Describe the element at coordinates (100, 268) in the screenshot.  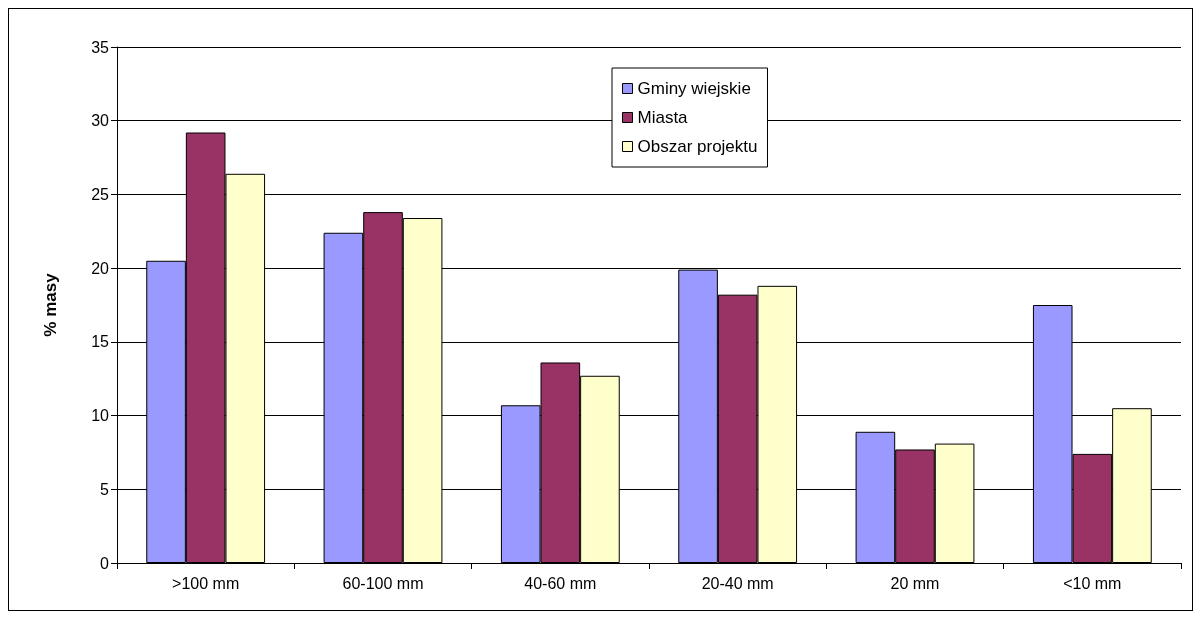
I see `y-tick-label: 20` at that location.